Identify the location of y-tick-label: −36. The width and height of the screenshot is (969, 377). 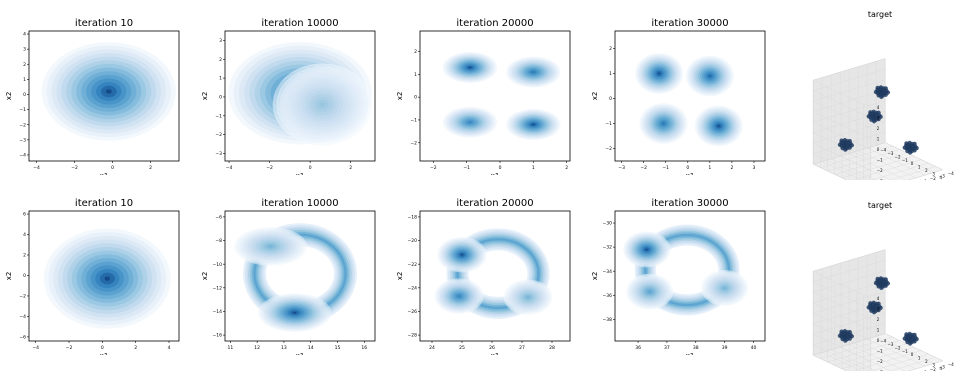
(608, 296).